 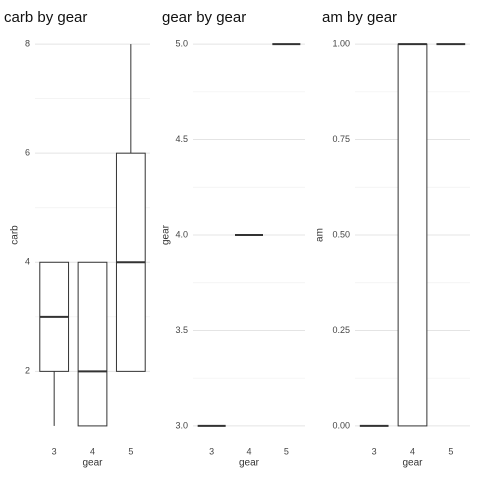 I want to click on y-tick-label: 0.50, so click(x=341, y=234).